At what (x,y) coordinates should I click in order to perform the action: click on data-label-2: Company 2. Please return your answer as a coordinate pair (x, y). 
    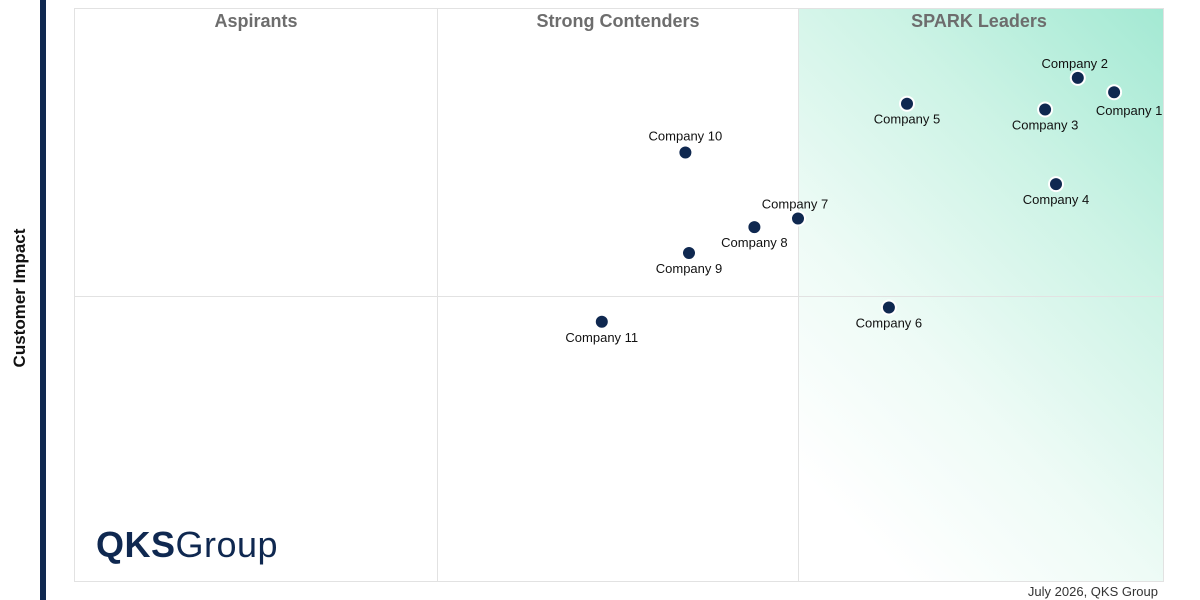
    Looking at the image, I should click on (1075, 63).